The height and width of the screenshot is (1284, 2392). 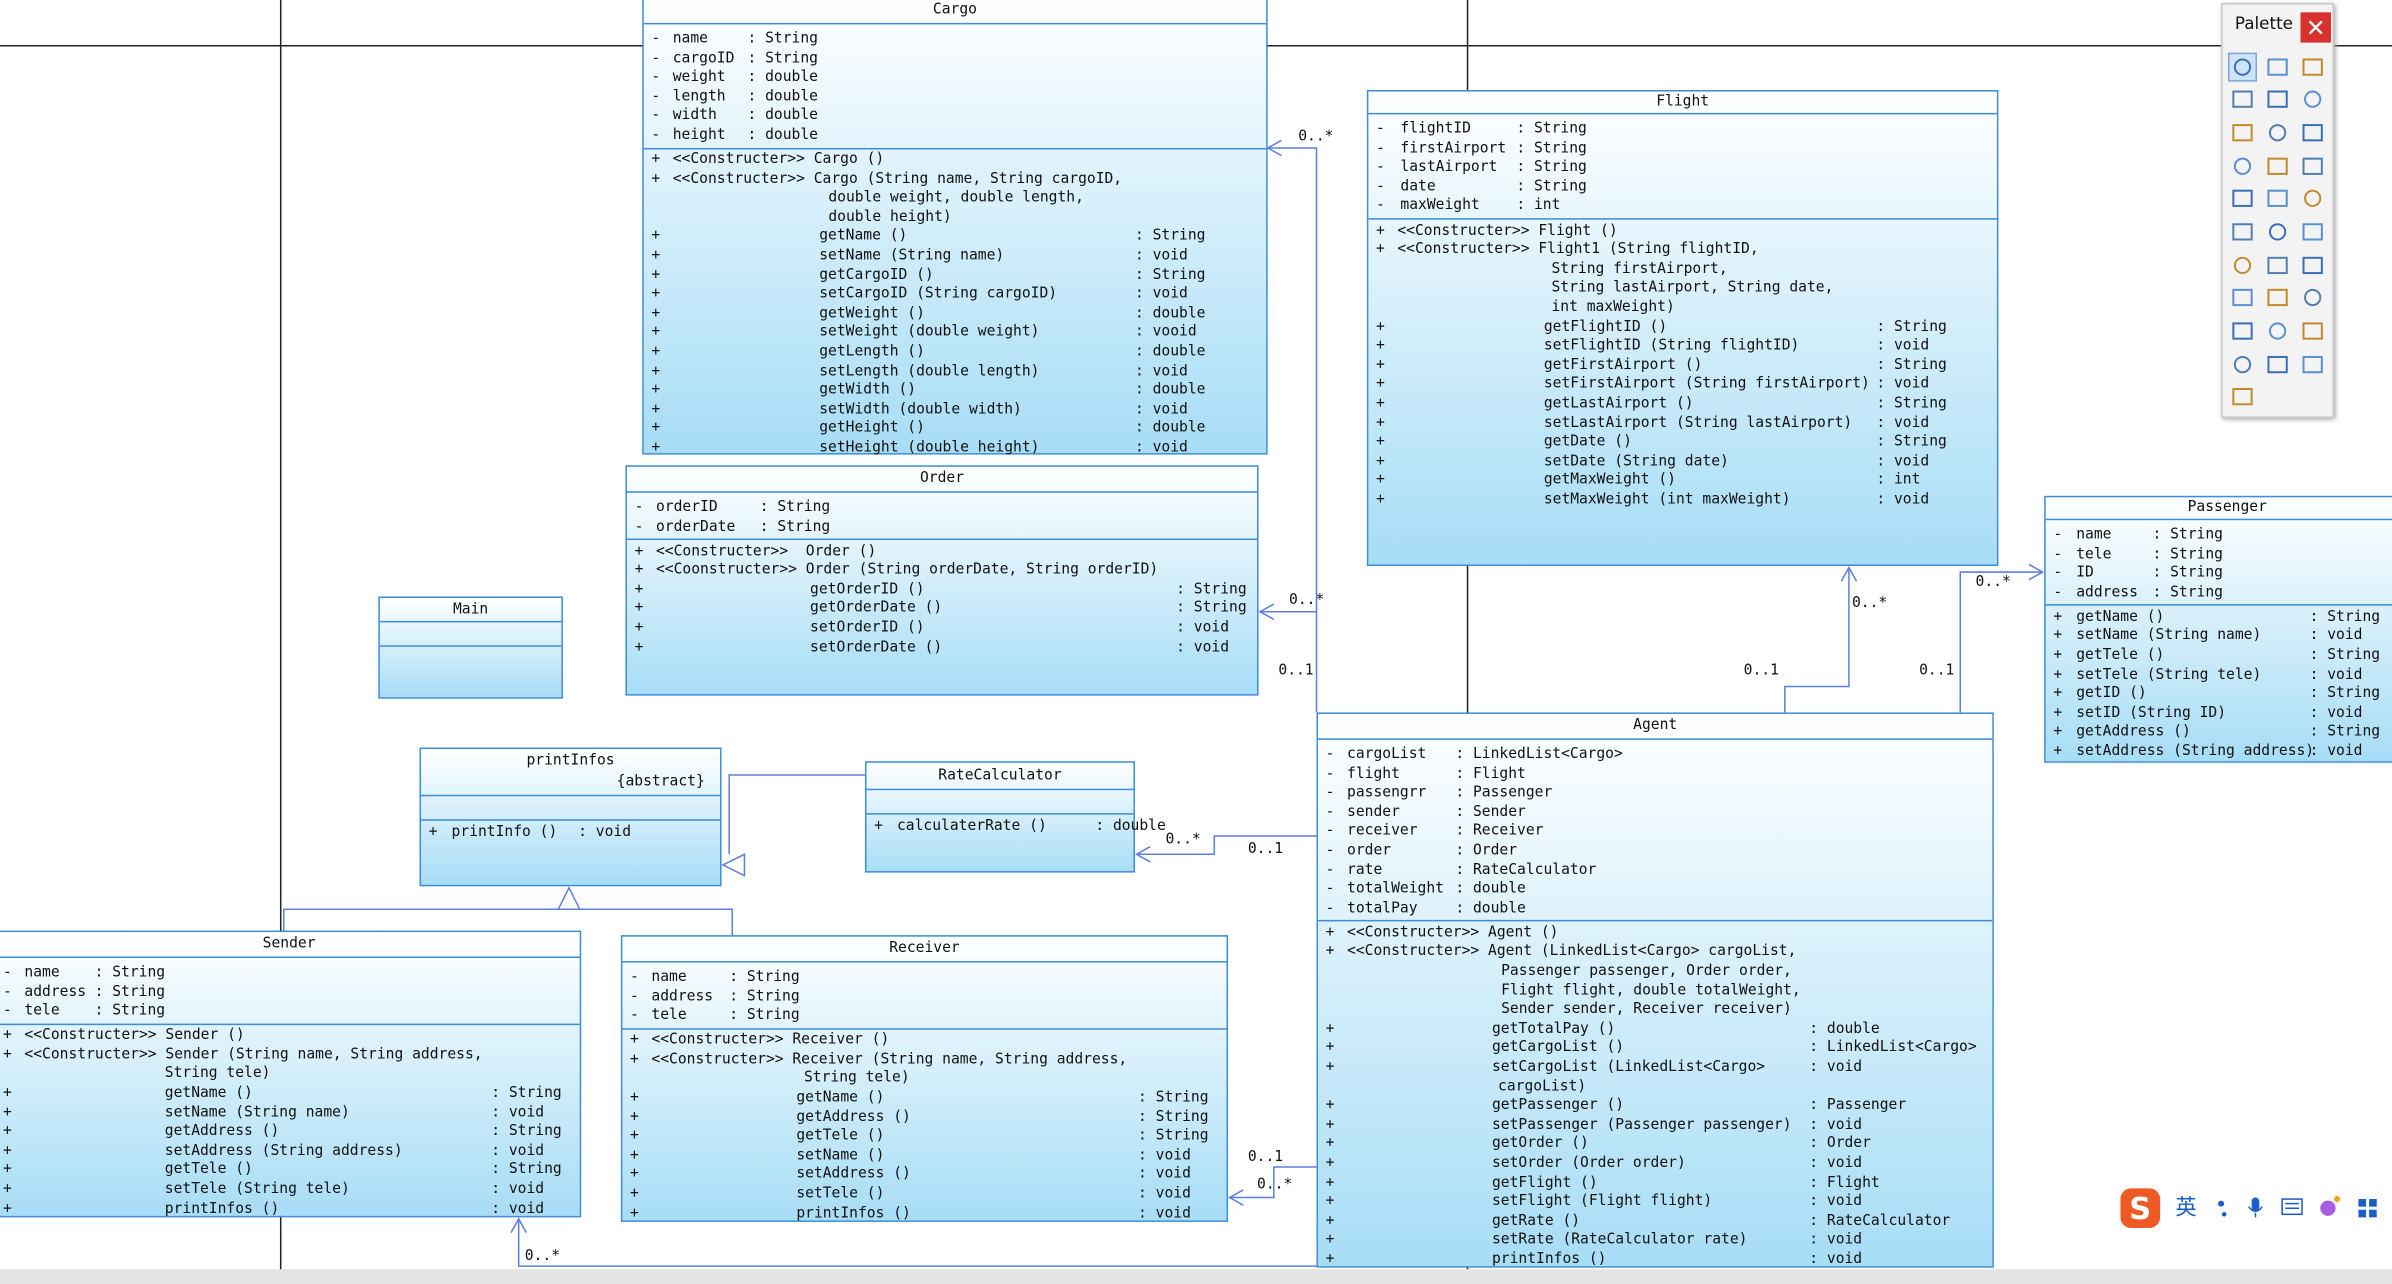 What do you see at coordinates (1373, 812) in the screenshot?
I see `attribute-name: sender` at bounding box center [1373, 812].